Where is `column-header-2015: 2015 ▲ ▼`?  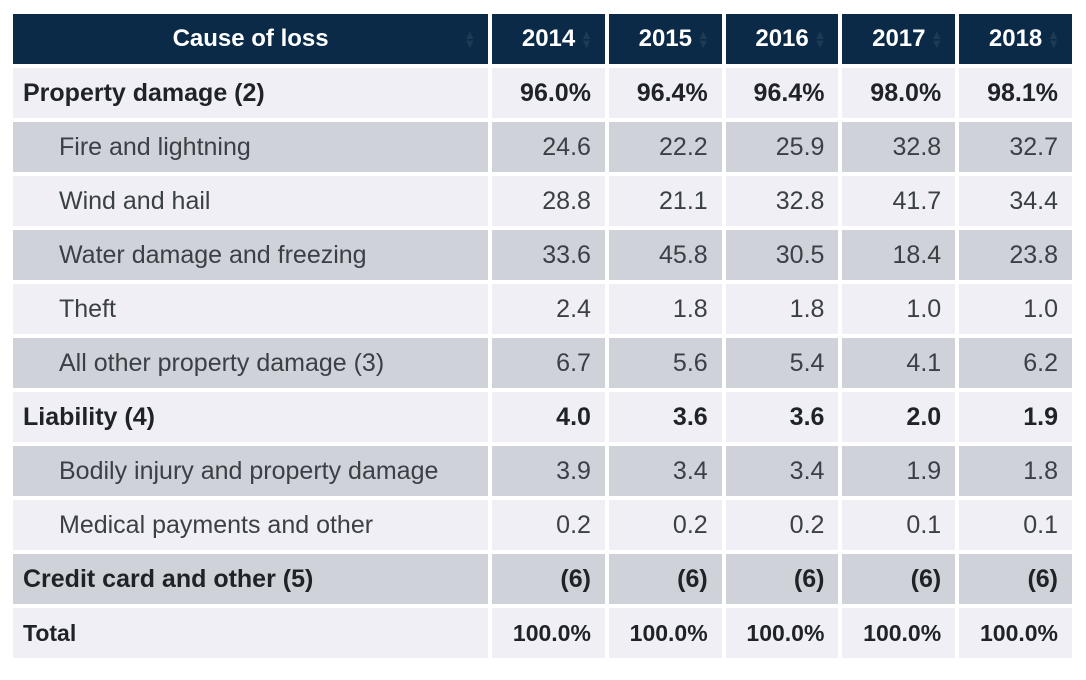
column-header-2015: 2015 ▲ ▼ is located at coordinates (665, 39).